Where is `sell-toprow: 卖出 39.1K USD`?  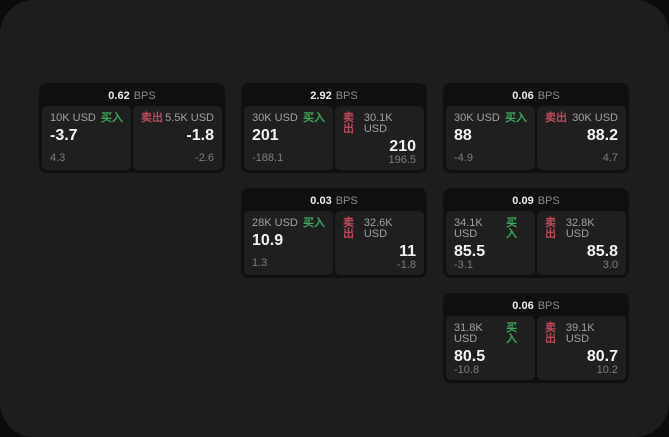
sell-toprow: 卖出 39.1K USD is located at coordinates (581, 334).